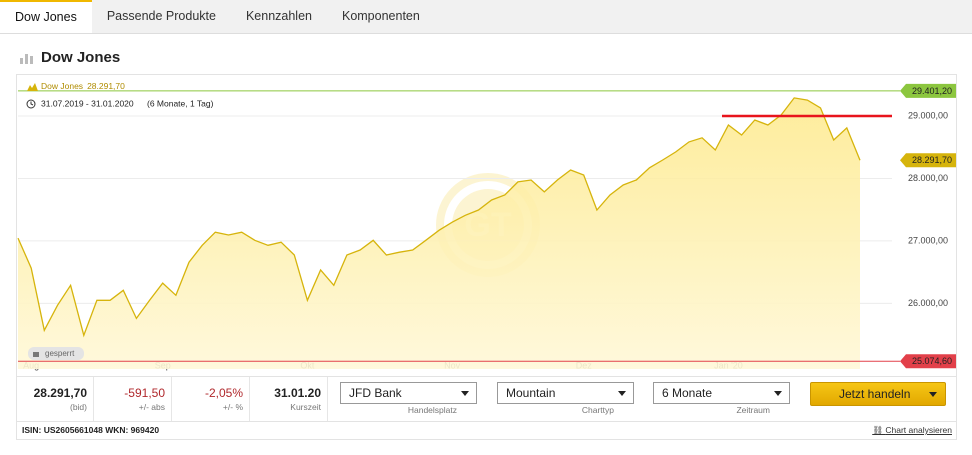 This screenshot has width=972, height=455. What do you see at coordinates (432, 410) in the screenshot?
I see `select-label: Handelsplatz` at bounding box center [432, 410].